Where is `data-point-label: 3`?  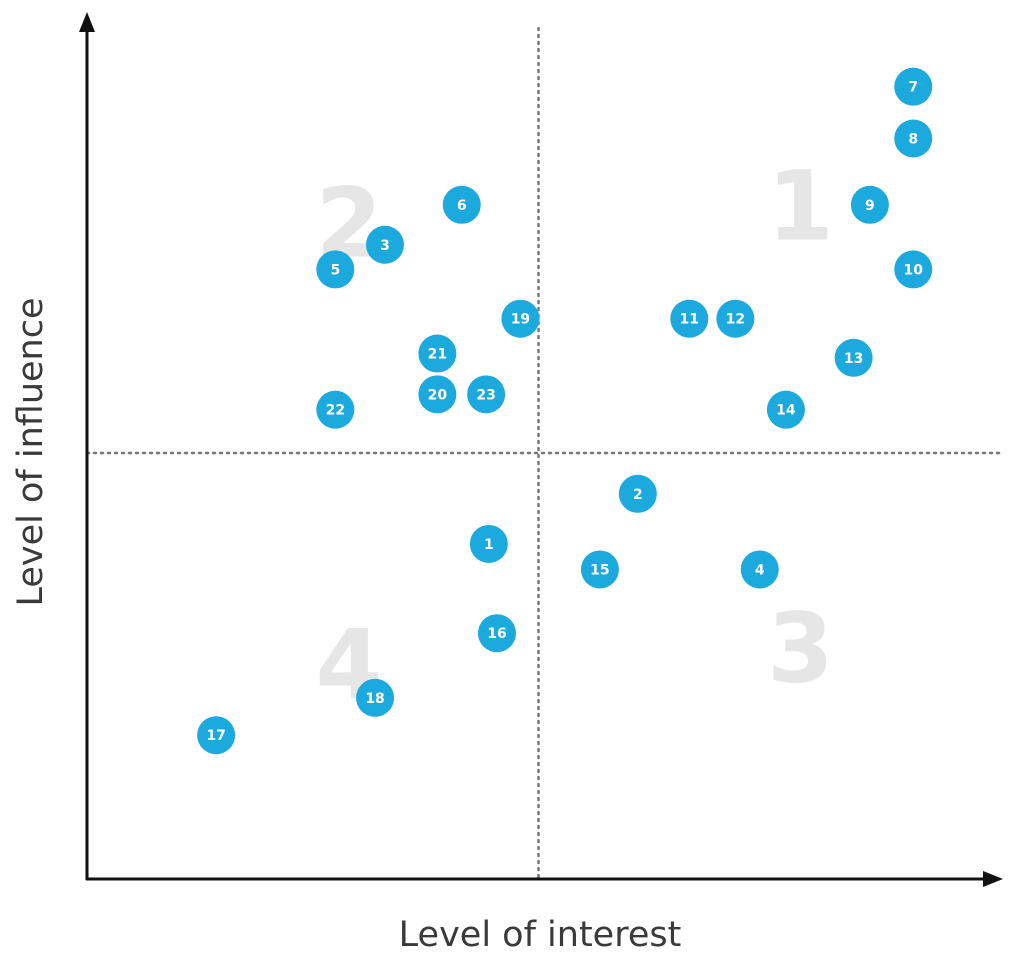 data-point-label: 3 is located at coordinates (385, 246).